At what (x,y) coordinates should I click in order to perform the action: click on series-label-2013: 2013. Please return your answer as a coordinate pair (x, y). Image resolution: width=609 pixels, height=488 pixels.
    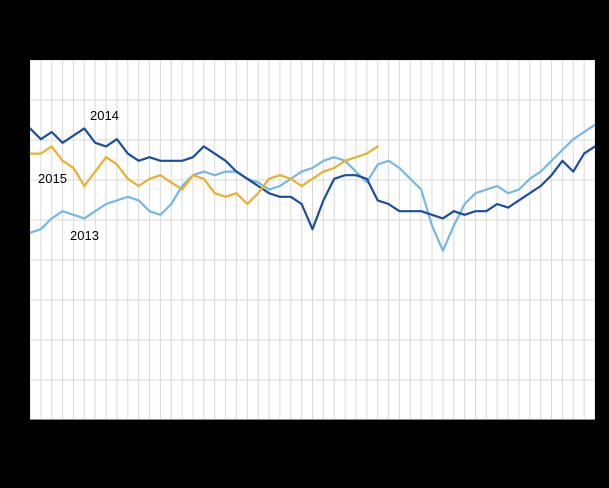
    Looking at the image, I should click on (84, 235).